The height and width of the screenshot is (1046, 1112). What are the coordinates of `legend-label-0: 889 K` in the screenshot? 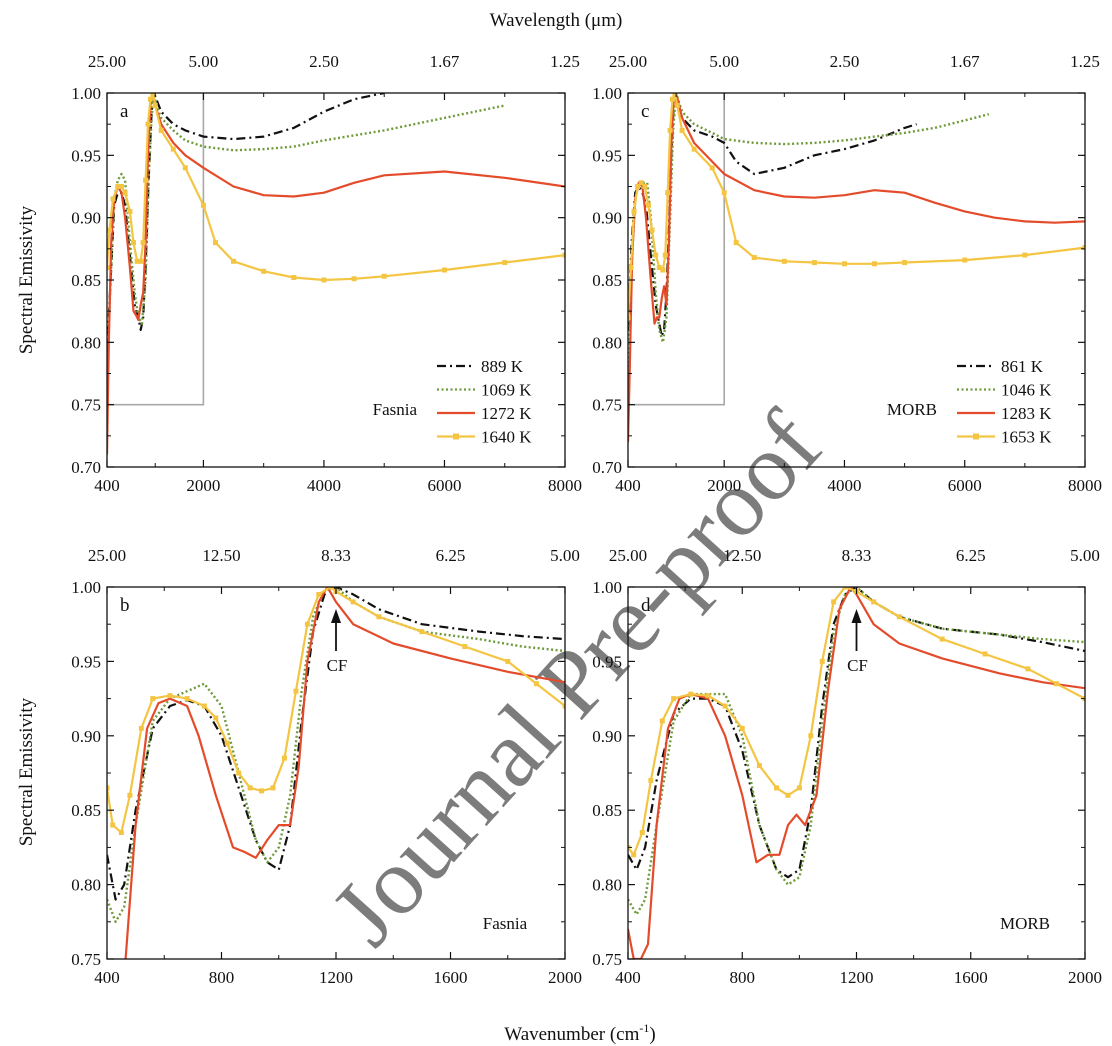 It's located at (502, 366).